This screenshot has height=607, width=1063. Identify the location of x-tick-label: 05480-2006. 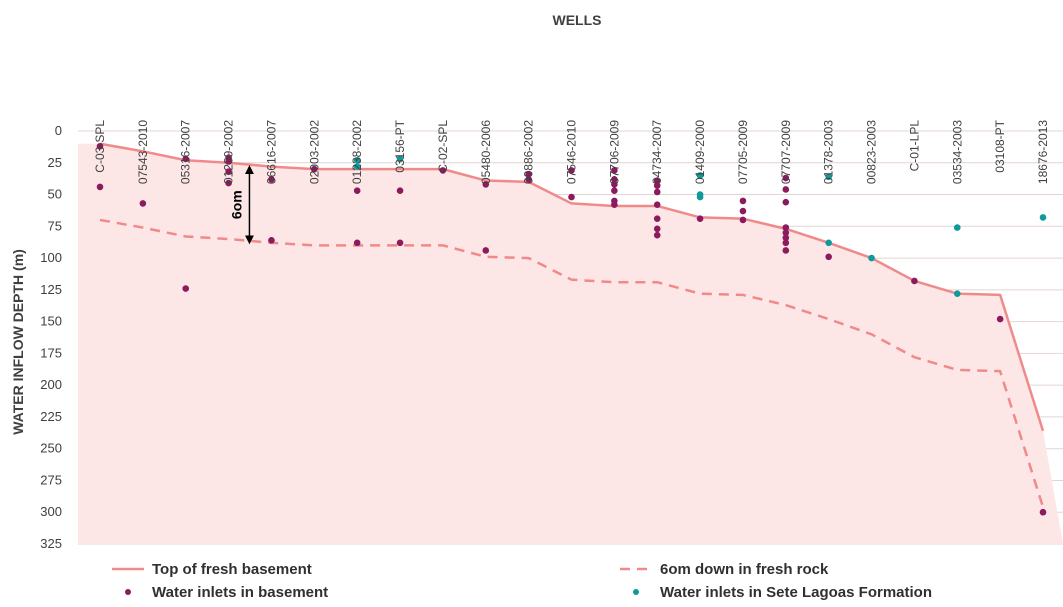
(486, 152).